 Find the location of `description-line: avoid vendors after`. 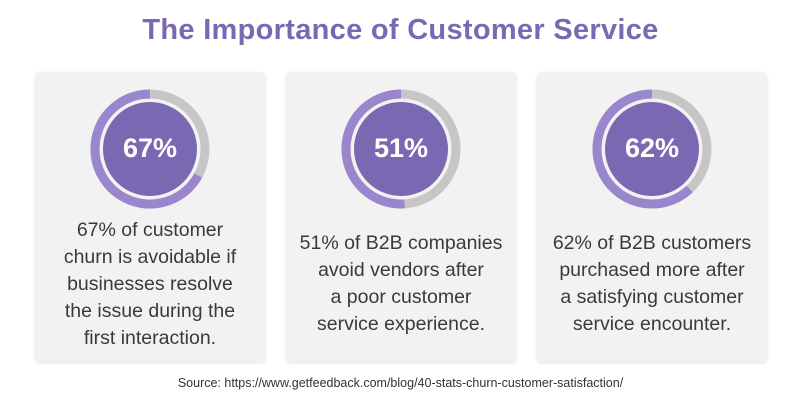

description-line: avoid vendors after is located at coordinates (401, 270).